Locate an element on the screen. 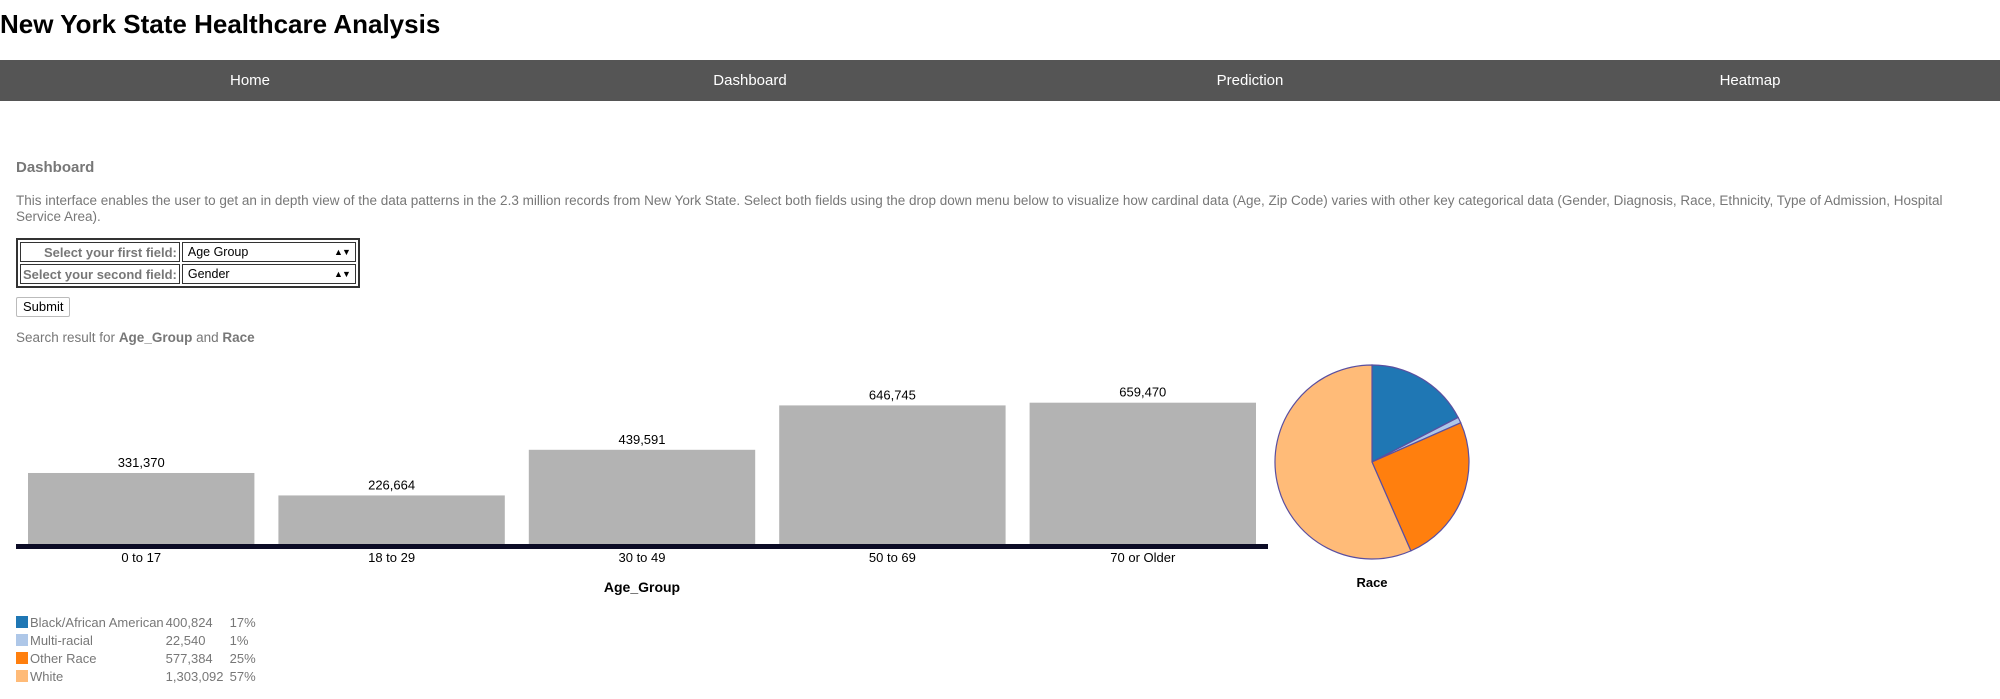 Image resolution: width=2000 pixels, height=699 pixels. legend-value: 1,303,092 is located at coordinates (194, 676).